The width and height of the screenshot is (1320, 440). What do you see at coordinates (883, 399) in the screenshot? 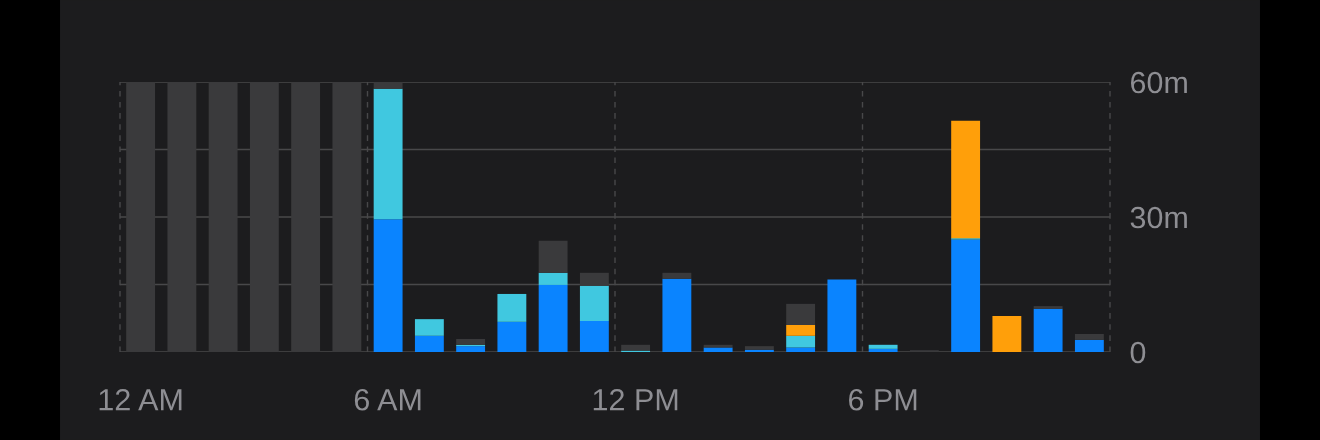
I see `x-tick-label: 6 PM` at bounding box center [883, 399].